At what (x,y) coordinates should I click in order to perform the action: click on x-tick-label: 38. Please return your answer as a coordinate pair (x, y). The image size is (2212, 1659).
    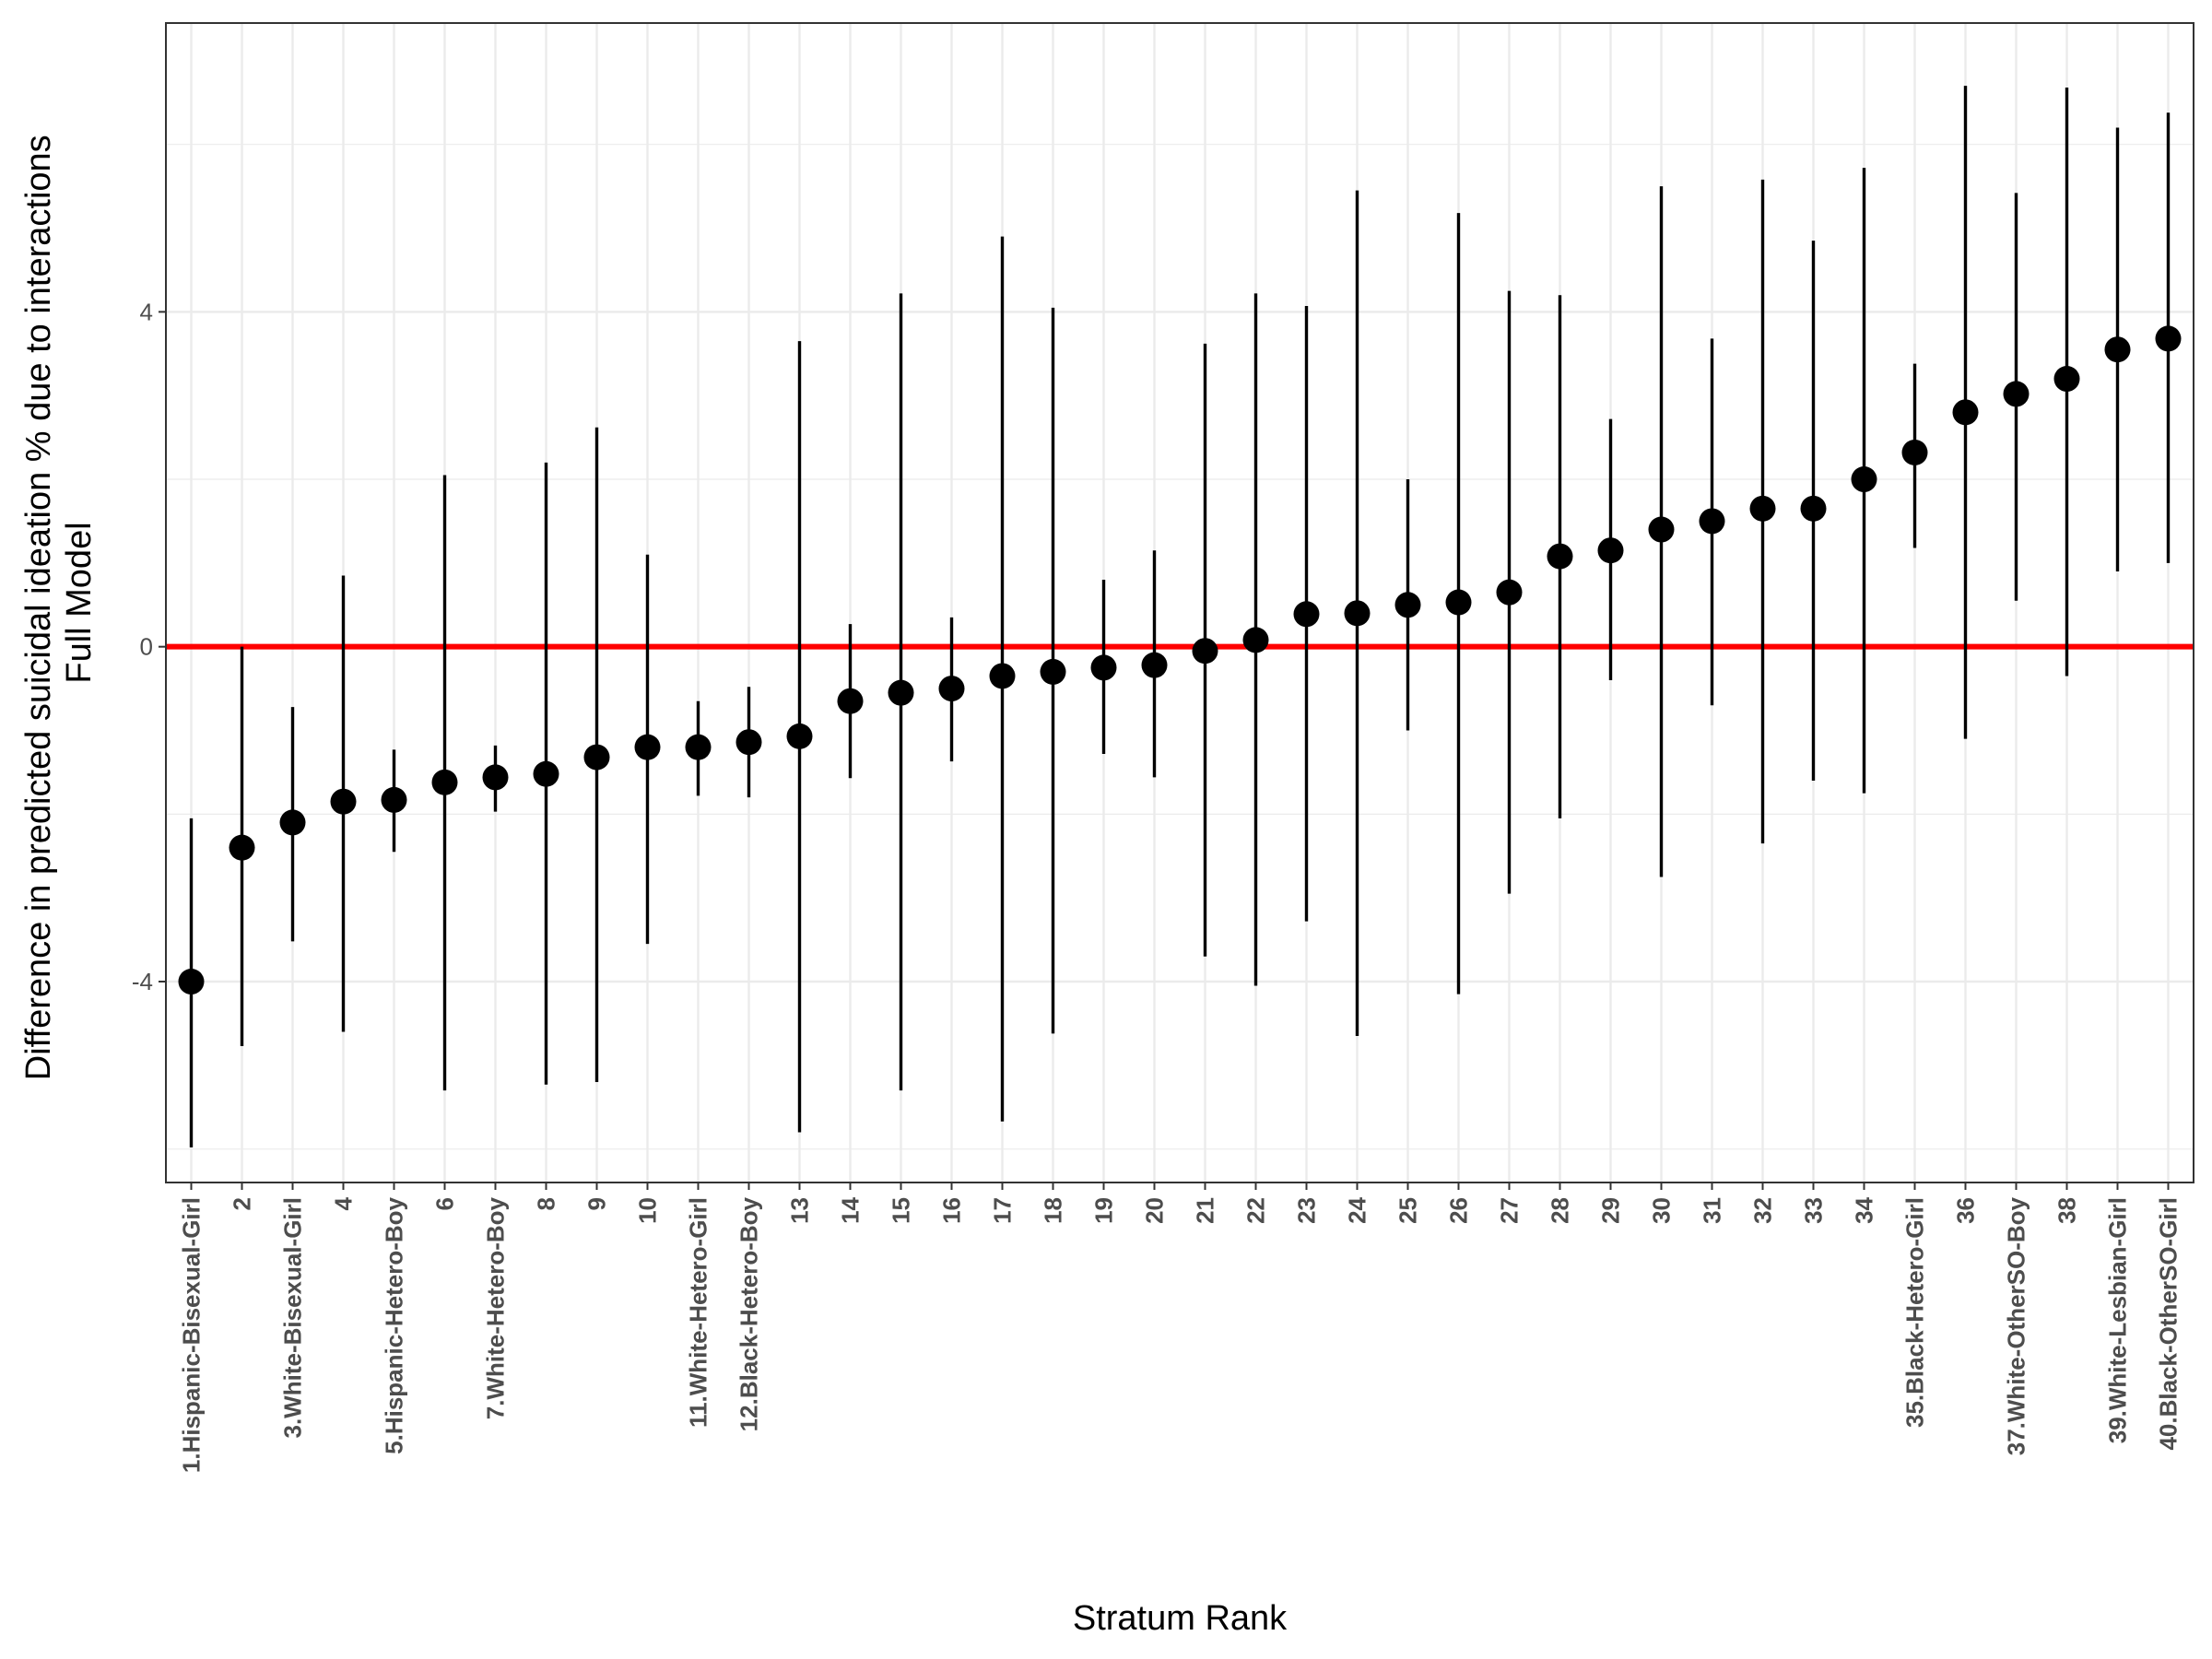
    Looking at the image, I should click on (2067, 1210).